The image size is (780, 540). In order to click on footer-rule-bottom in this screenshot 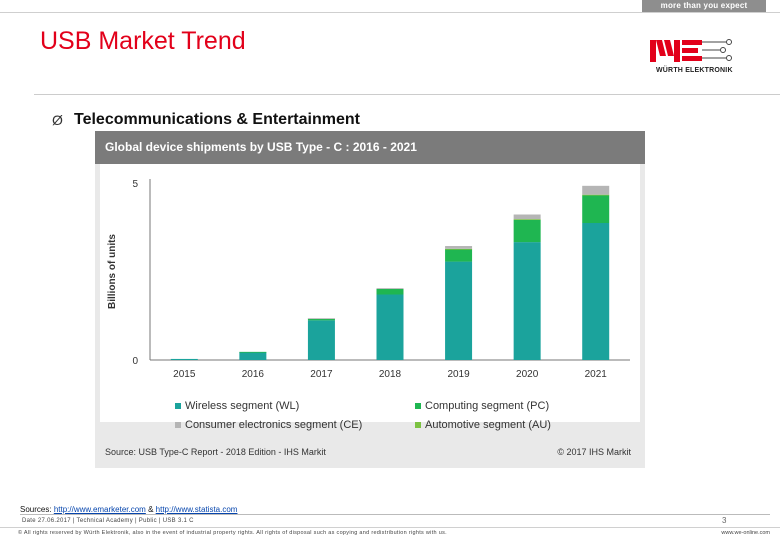, I will do `click(390, 527)`.